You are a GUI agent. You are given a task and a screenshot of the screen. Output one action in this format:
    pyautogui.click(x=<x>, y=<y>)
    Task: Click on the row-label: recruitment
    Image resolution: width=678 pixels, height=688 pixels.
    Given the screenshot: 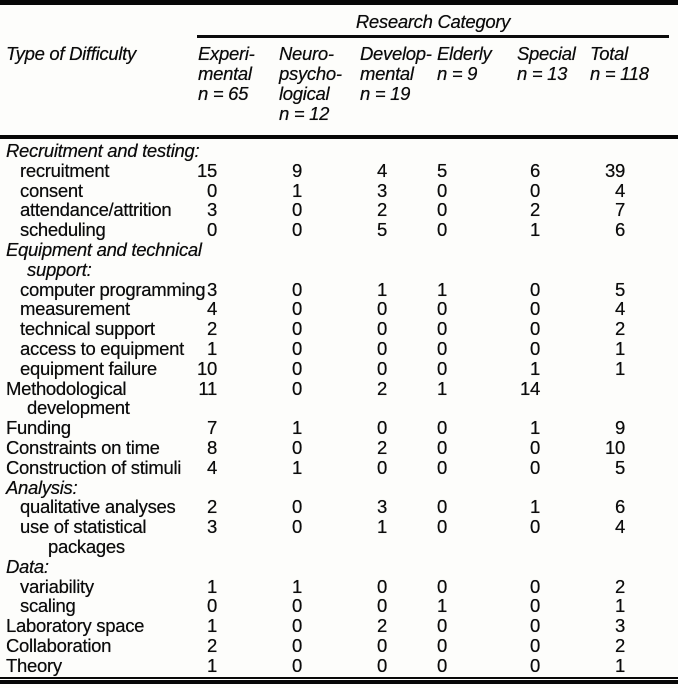 What is the action you would take?
    pyautogui.click(x=65, y=170)
    